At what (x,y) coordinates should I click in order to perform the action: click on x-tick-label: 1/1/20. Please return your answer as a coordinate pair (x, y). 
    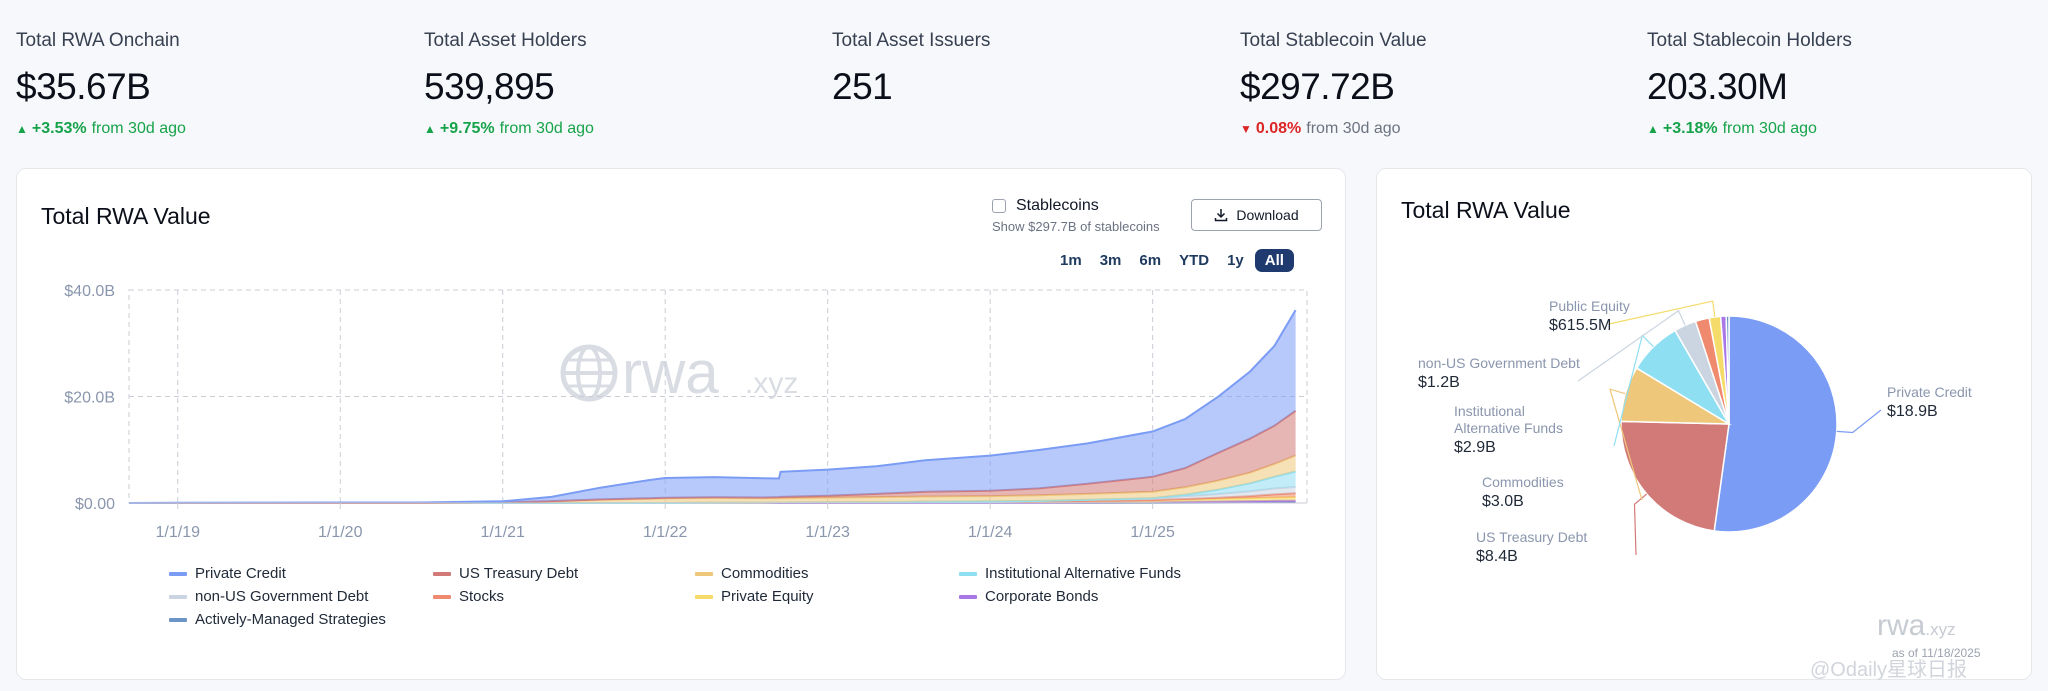
    Looking at the image, I should click on (340, 532).